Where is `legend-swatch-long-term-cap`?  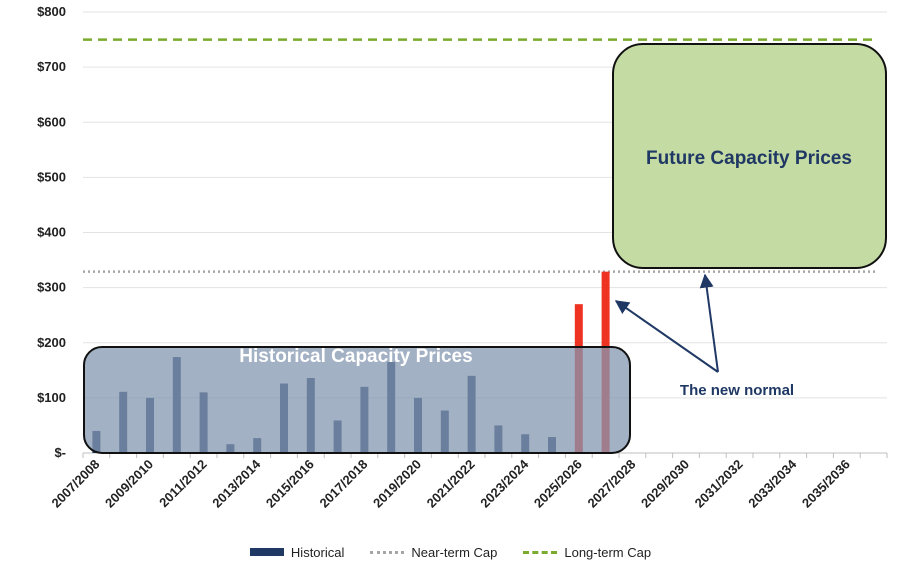 legend-swatch-long-term-cap is located at coordinates (540, 552).